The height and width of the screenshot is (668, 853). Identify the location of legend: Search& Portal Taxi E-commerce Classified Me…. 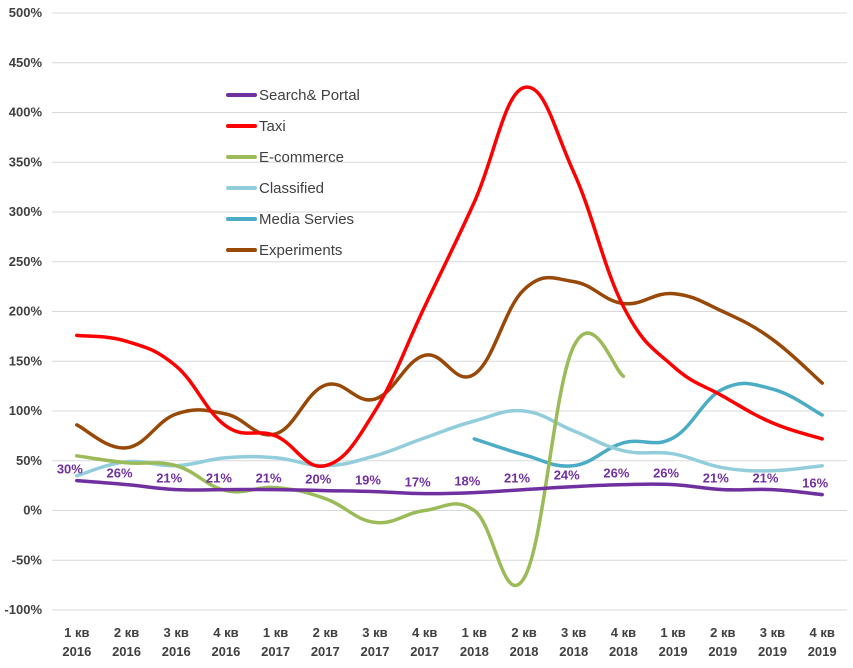
(293, 173).